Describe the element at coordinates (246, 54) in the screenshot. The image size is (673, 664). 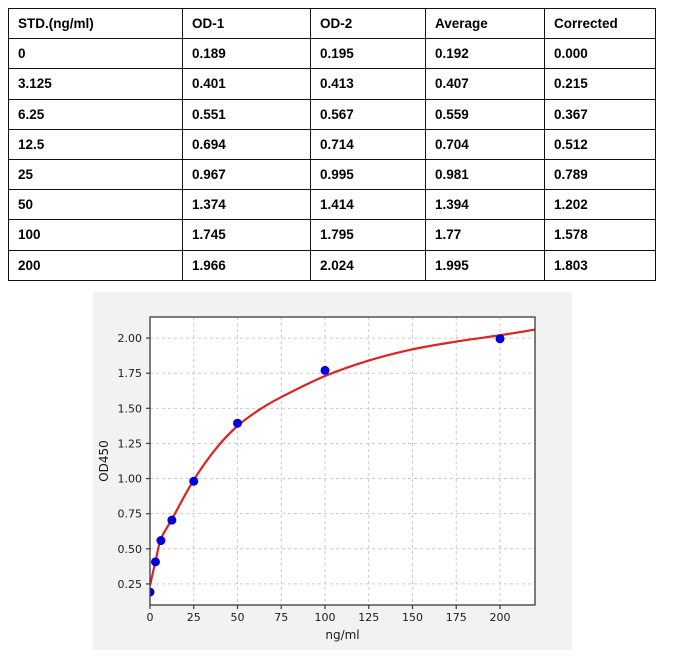
I see `table-cell: 0.189` at that location.